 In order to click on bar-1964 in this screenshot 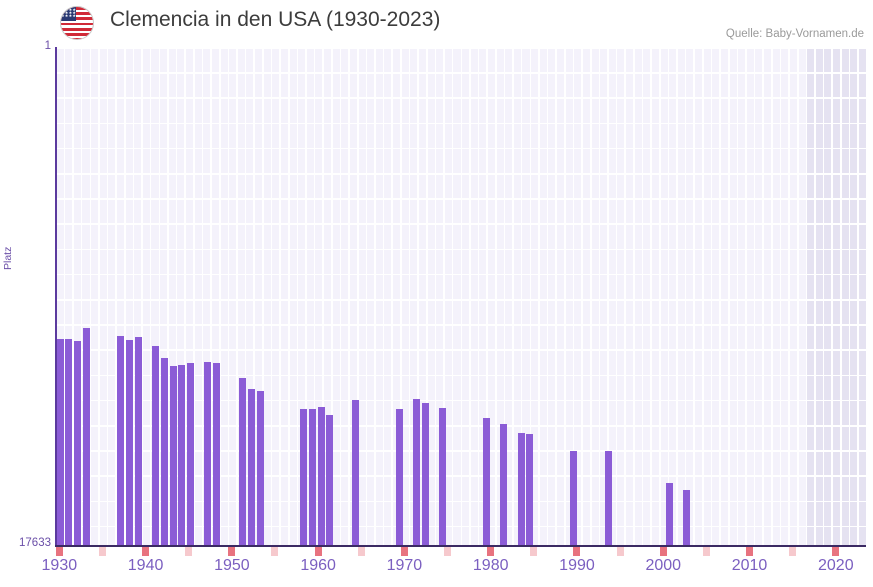, I will do `click(356, 473)`.